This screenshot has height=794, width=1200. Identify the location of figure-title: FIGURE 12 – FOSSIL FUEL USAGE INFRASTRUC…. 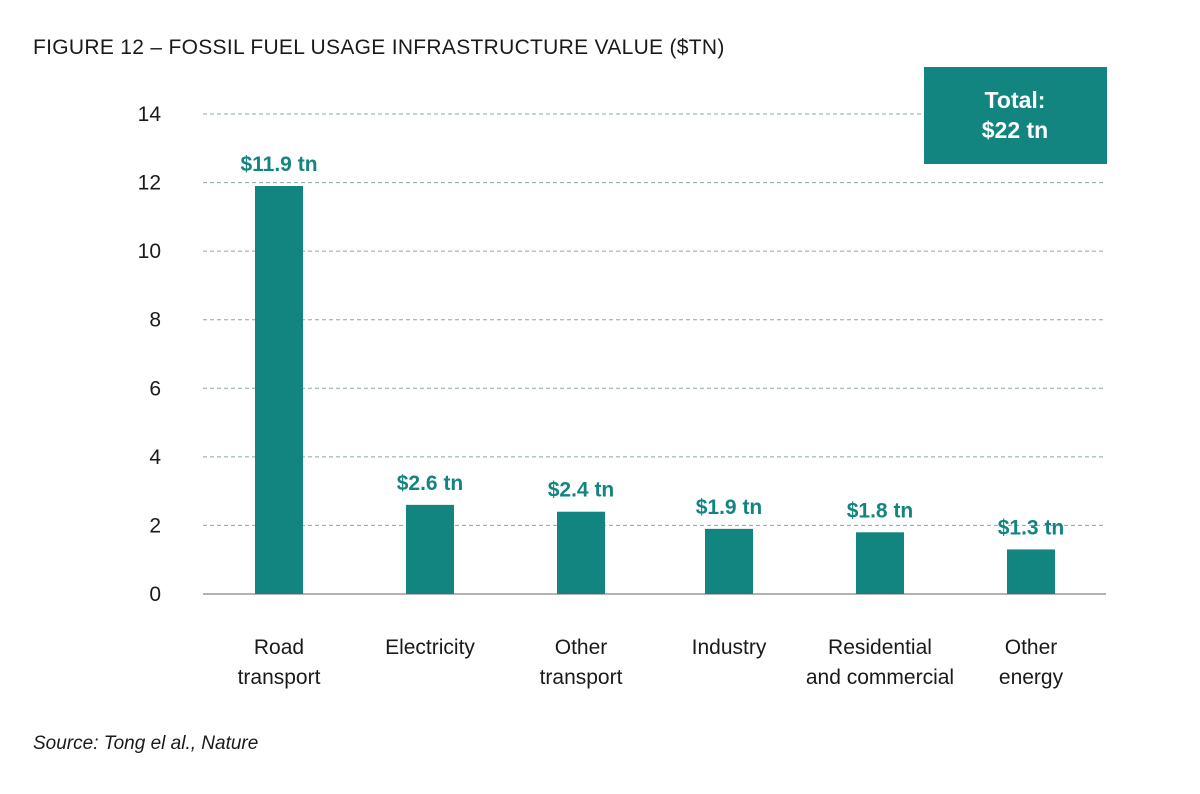
(379, 47).